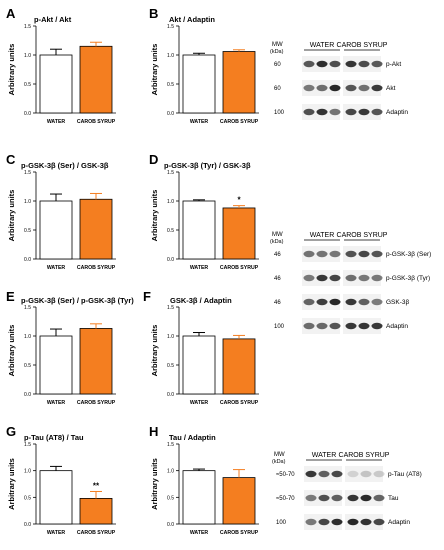 This screenshot has width=444, height=550. Describe the element at coordinates (362, 235) in the screenshot. I see `group-label-carob: CAROB SYRUP` at that location.